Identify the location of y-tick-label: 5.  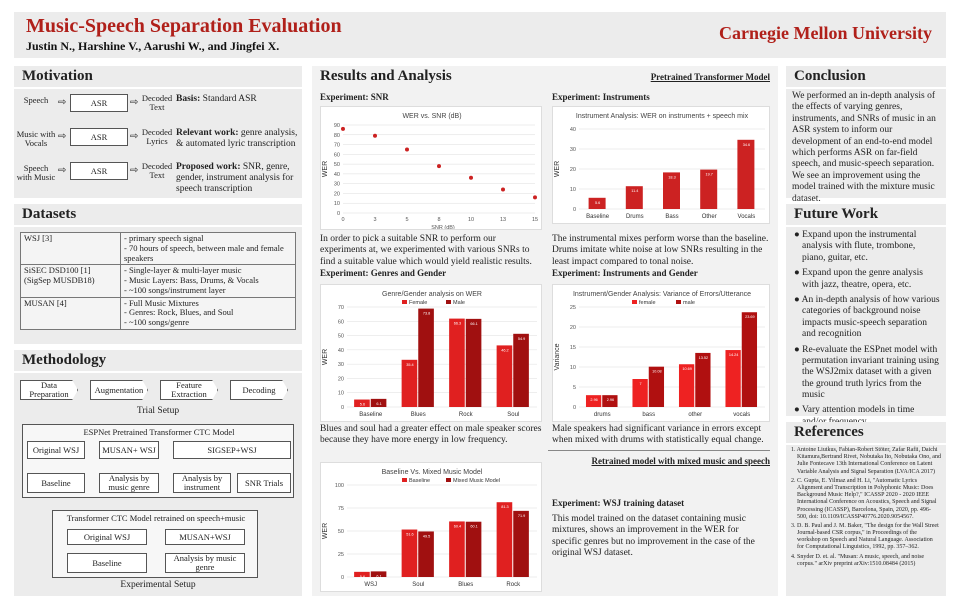
(574, 388).